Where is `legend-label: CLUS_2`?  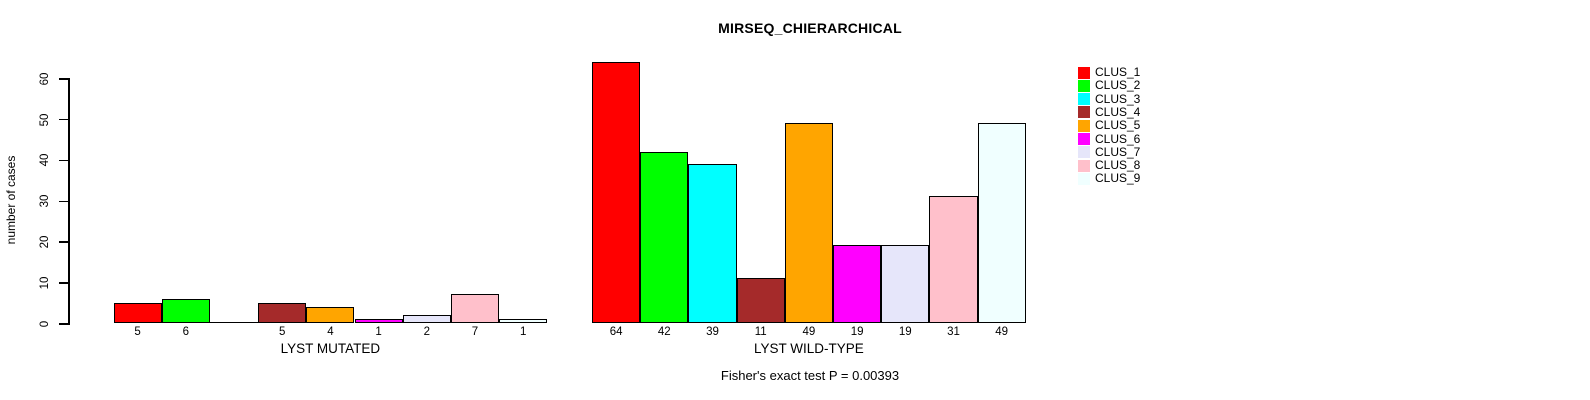
legend-label: CLUS_2 is located at coordinates (1118, 85).